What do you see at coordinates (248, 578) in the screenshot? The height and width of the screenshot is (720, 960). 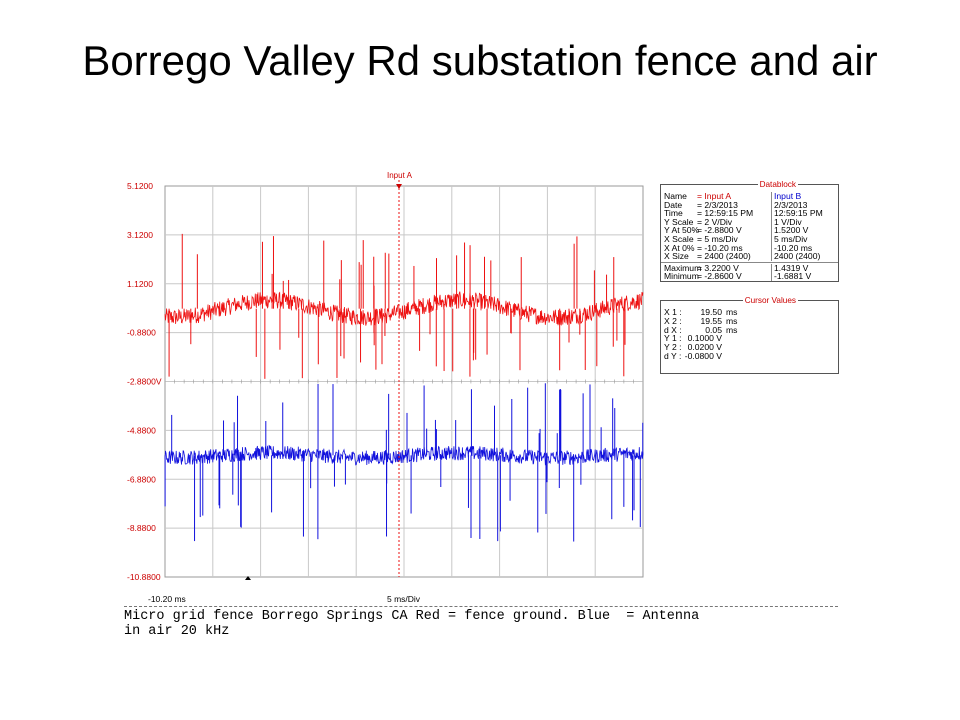 I see `trigger-arrow` at bounding box center [248, 578].